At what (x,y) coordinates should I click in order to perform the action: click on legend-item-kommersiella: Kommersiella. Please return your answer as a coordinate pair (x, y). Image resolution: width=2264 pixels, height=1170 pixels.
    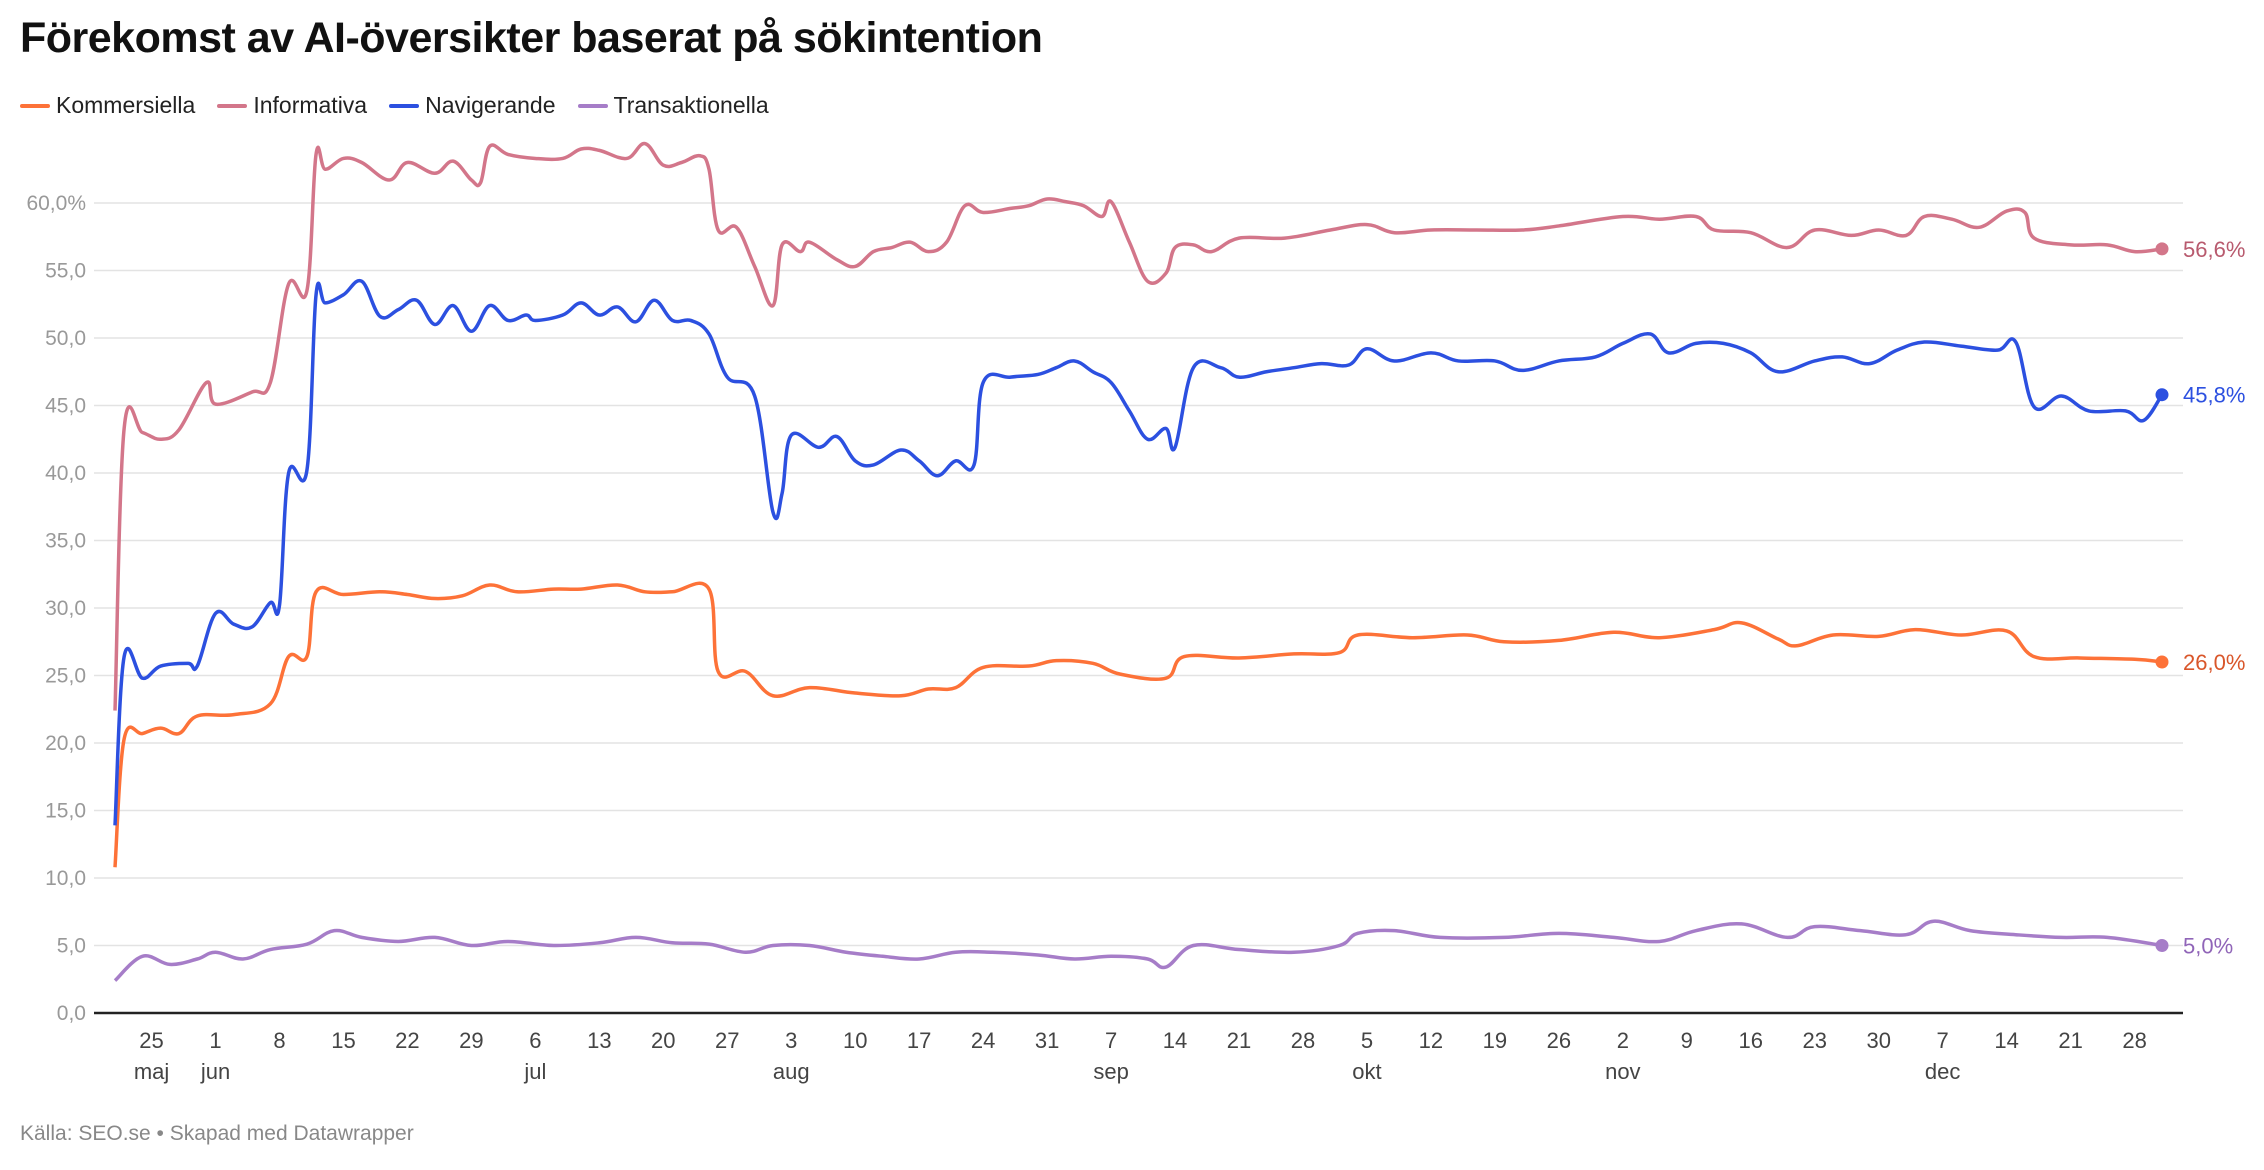
    Looking at the image, I should click on (107, 105).